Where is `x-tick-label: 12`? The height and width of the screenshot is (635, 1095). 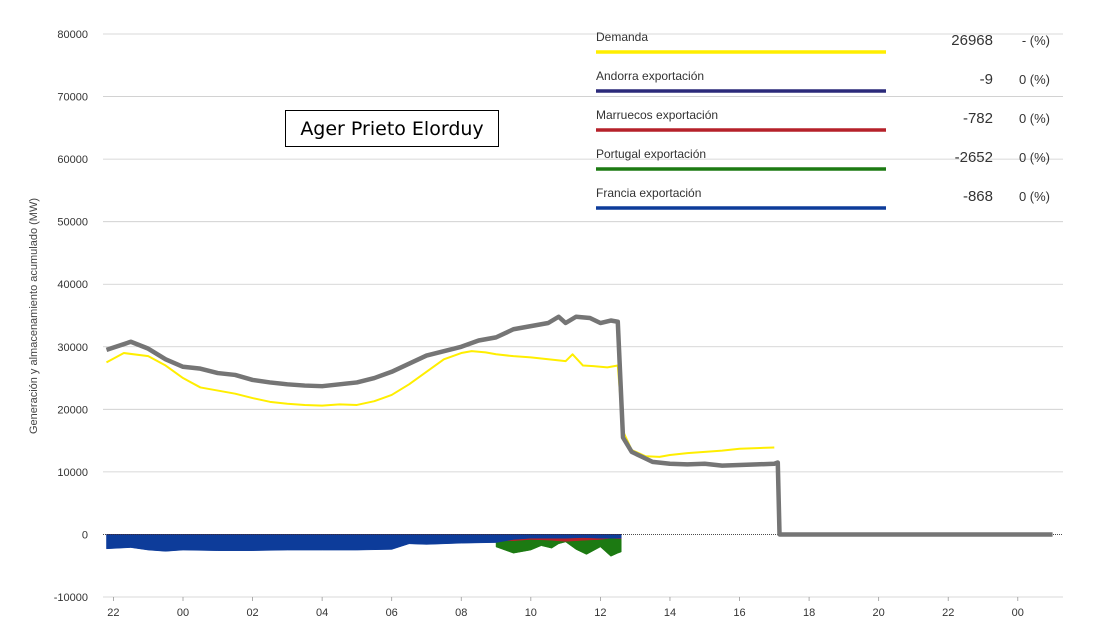
x-tick-label: 12 is located at coordinates (600, 613).